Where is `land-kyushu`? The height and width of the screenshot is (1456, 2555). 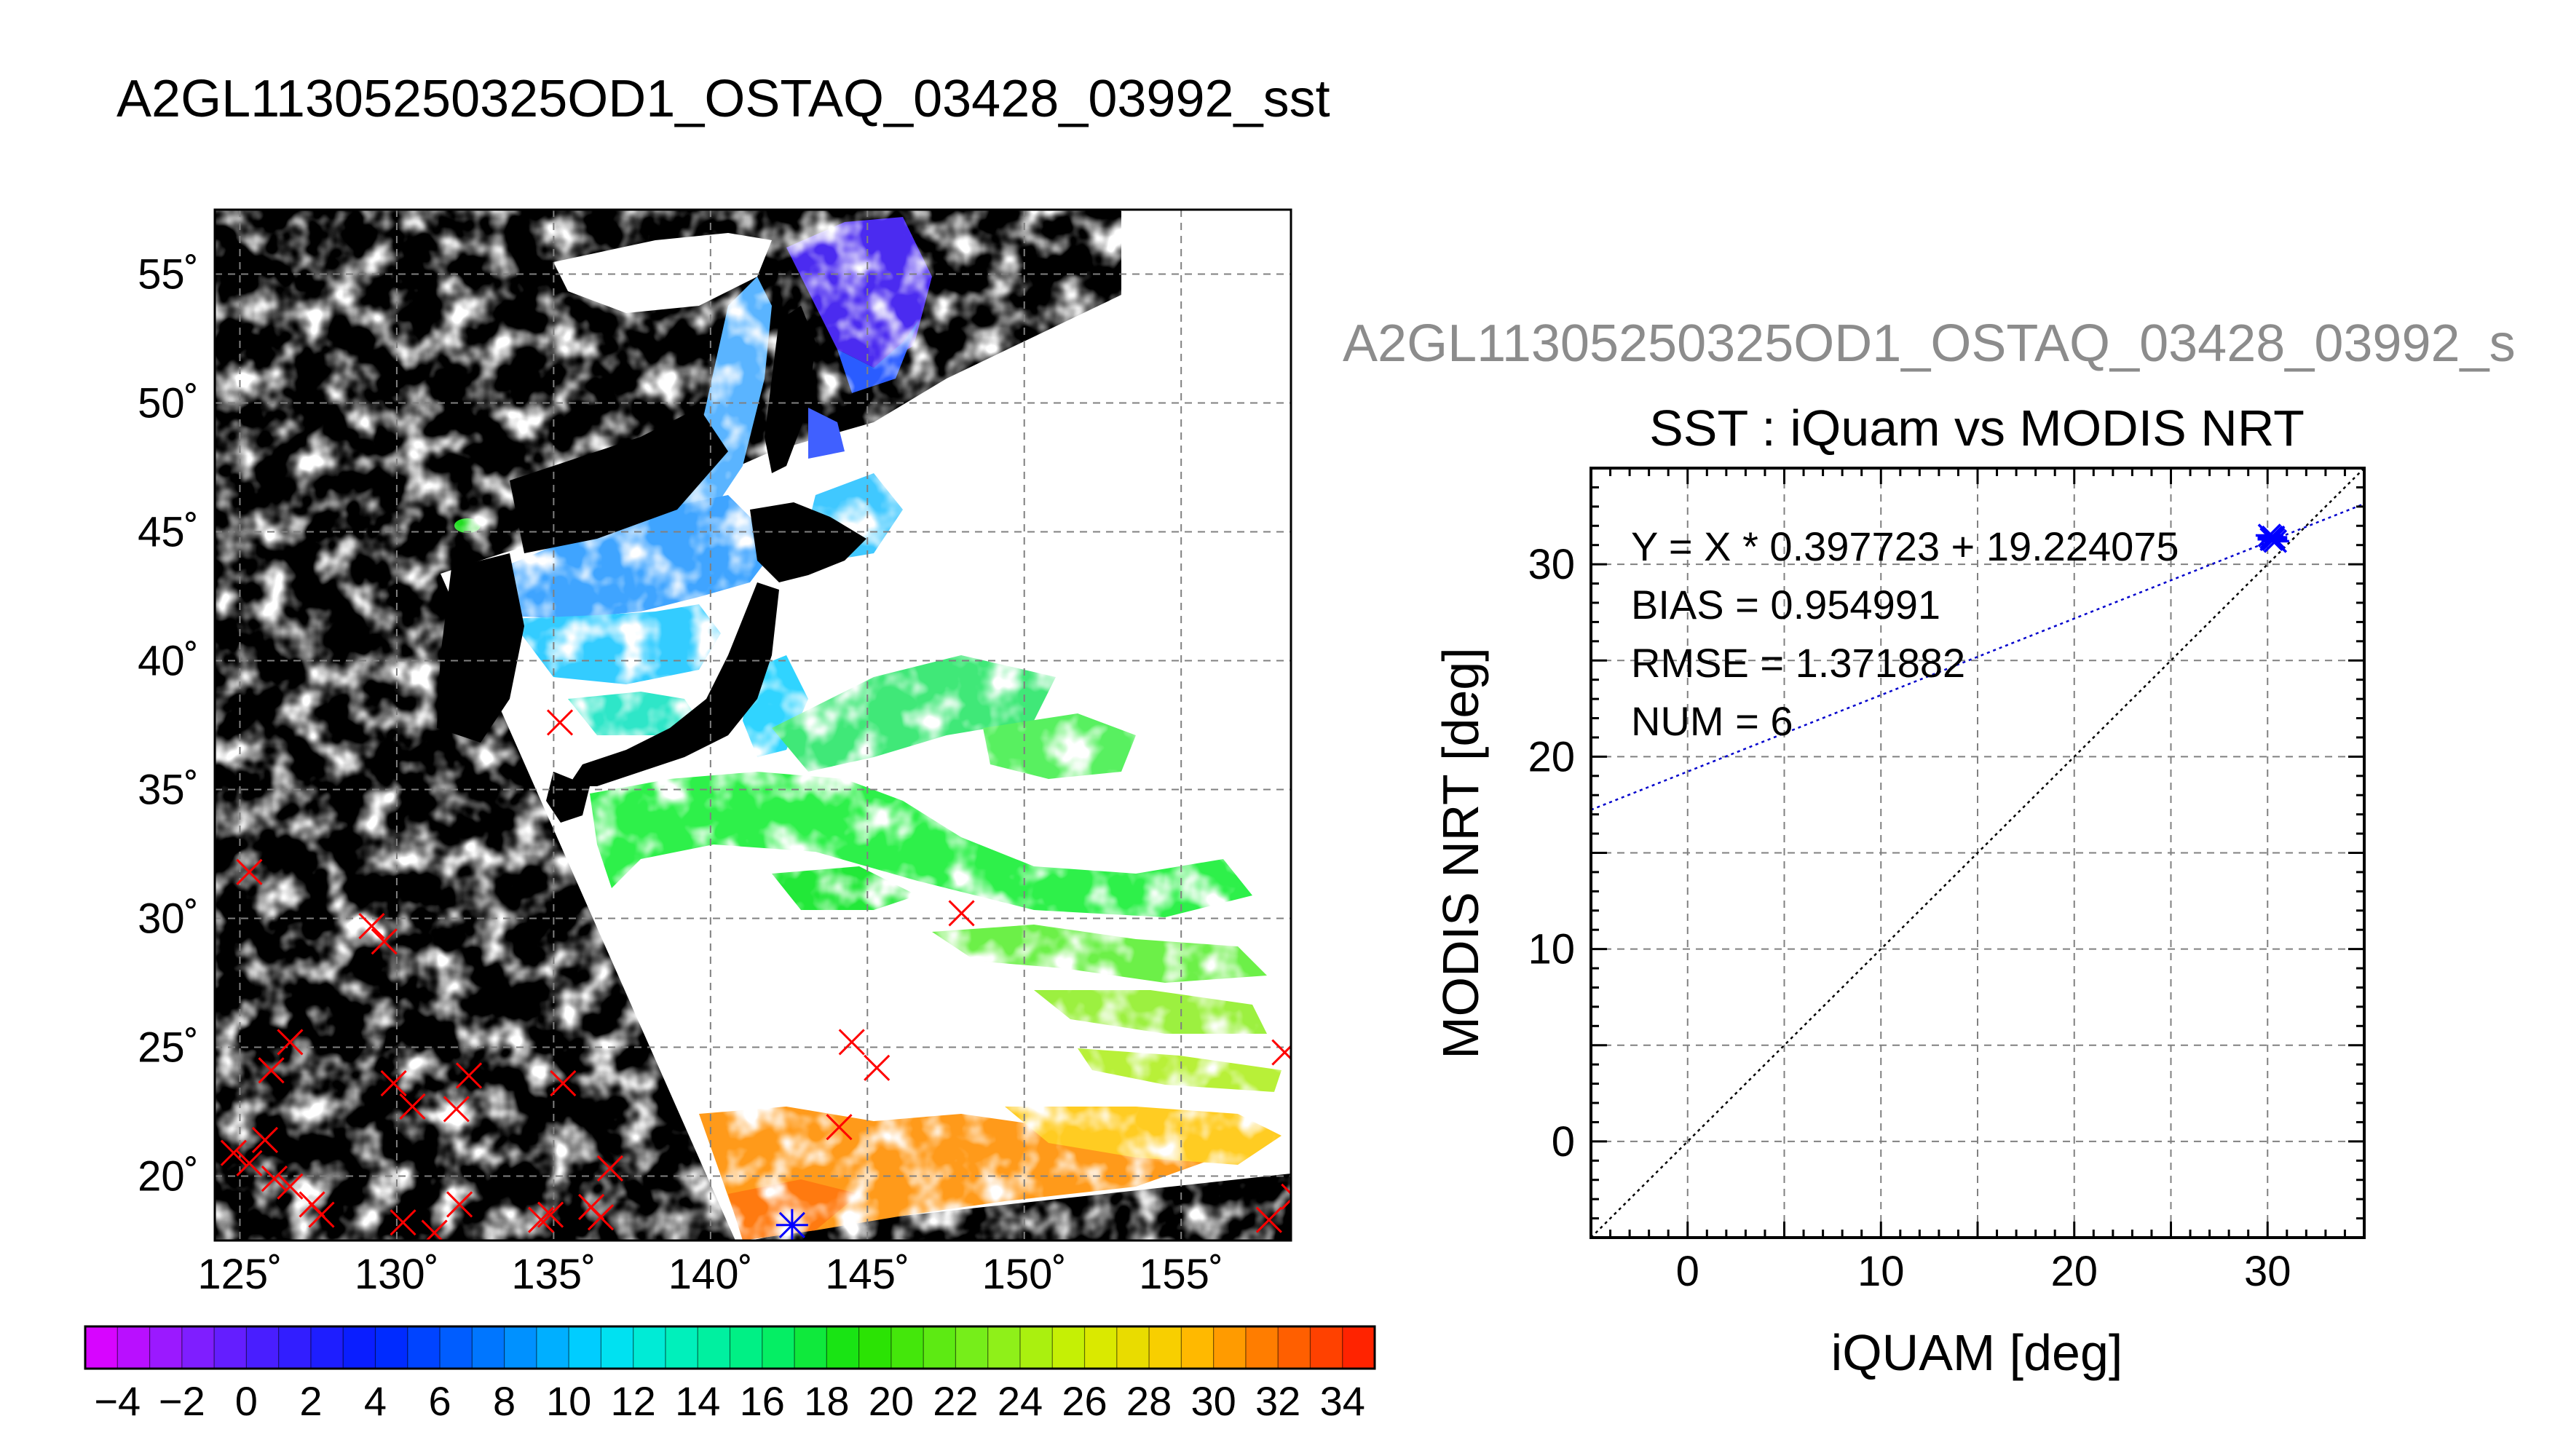
land-kyushu is located at coordinates (568, 797).